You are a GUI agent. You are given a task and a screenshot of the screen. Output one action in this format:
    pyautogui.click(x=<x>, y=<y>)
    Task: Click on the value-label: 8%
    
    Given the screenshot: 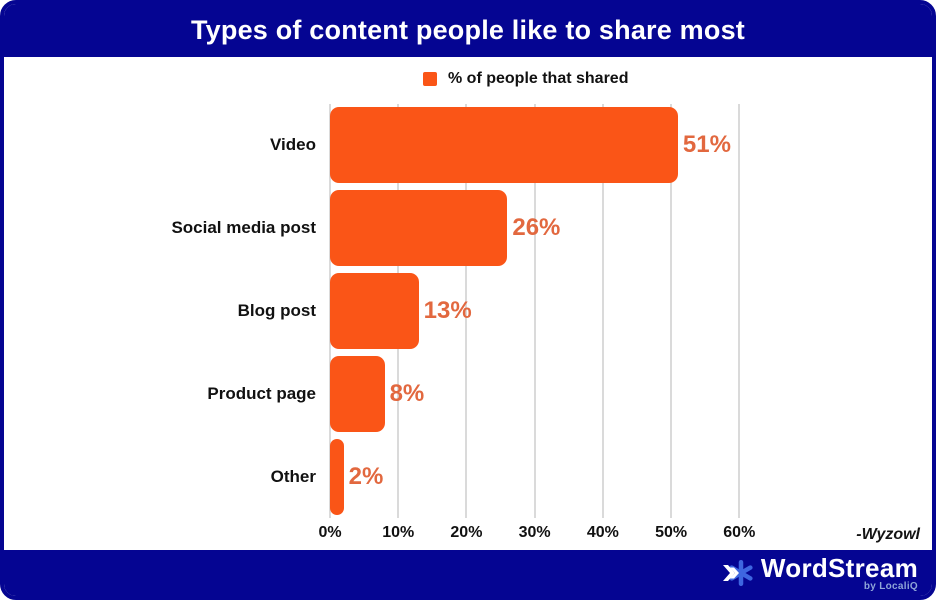 What is the action you would take?
    pyautogui.click(x=407, y=393)
    